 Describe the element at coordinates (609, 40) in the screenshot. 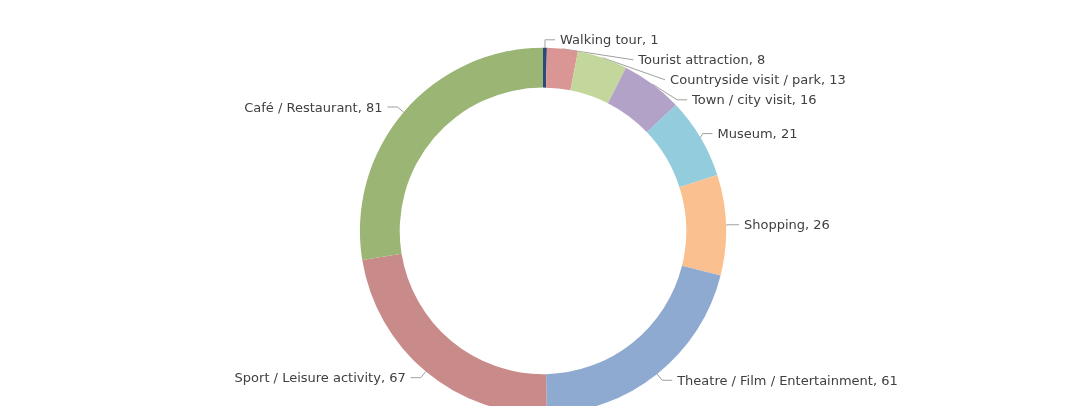

I see `slice-label: Walking tour, 1` at that location.